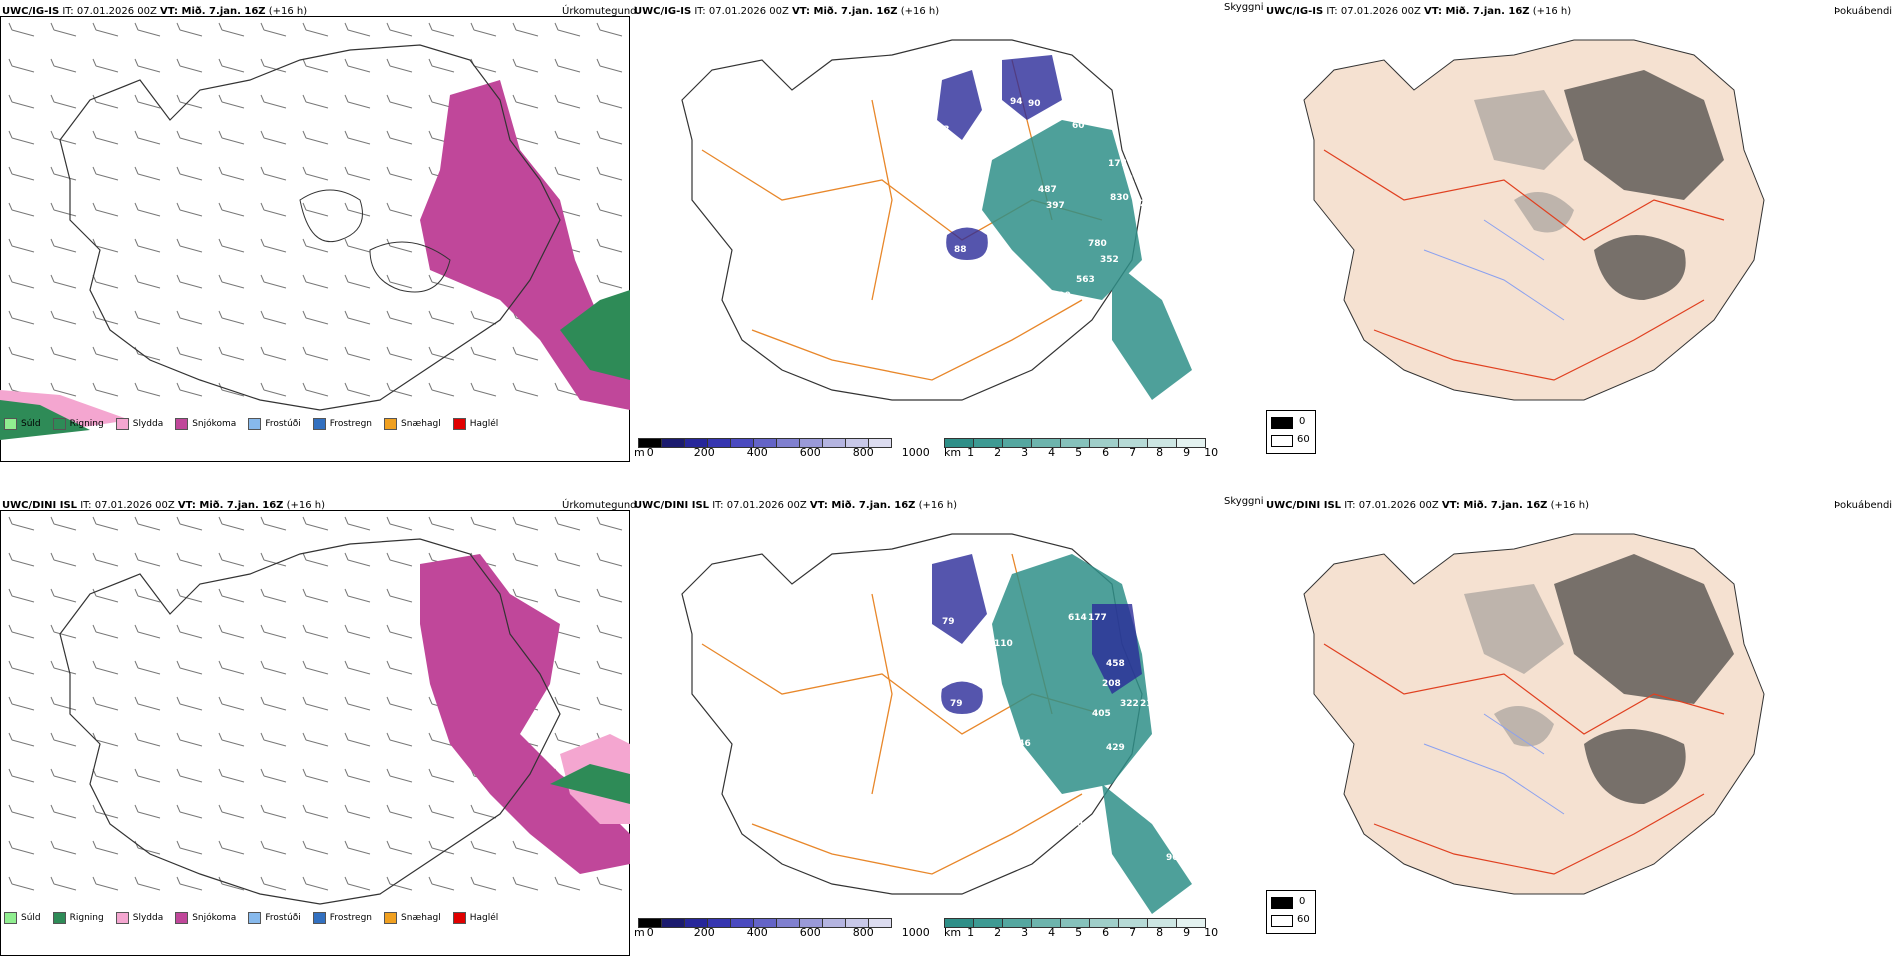 This screenshot has width=1900, height=956. I want to click on svg-text: 177, so click(1097, 618).